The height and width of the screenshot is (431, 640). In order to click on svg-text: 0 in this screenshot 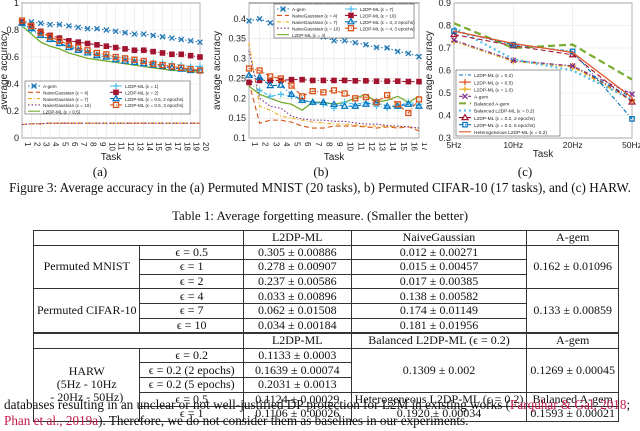, I will do `click(16, 138)`.